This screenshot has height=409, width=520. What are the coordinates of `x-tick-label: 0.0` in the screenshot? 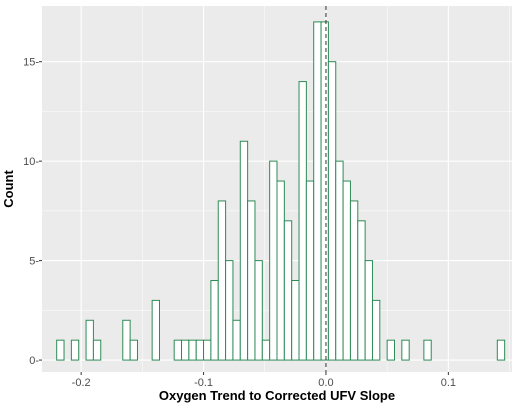 It's located at (325, 383).